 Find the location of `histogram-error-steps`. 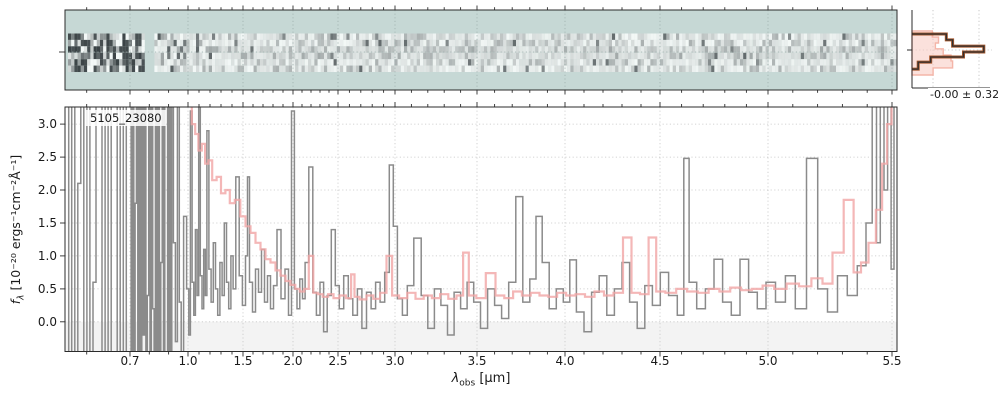

histogram-error-steps is located at coordinates (932, 53).